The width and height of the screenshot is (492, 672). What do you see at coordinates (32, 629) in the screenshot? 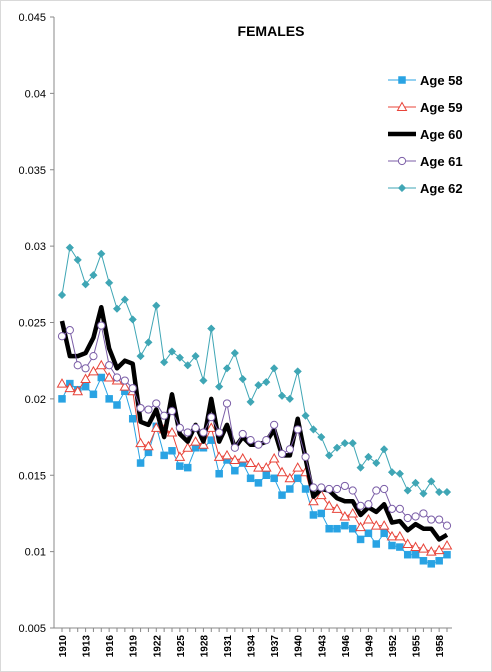
I see `y-tick-label: 0.005` at bounding box center [32, 629].